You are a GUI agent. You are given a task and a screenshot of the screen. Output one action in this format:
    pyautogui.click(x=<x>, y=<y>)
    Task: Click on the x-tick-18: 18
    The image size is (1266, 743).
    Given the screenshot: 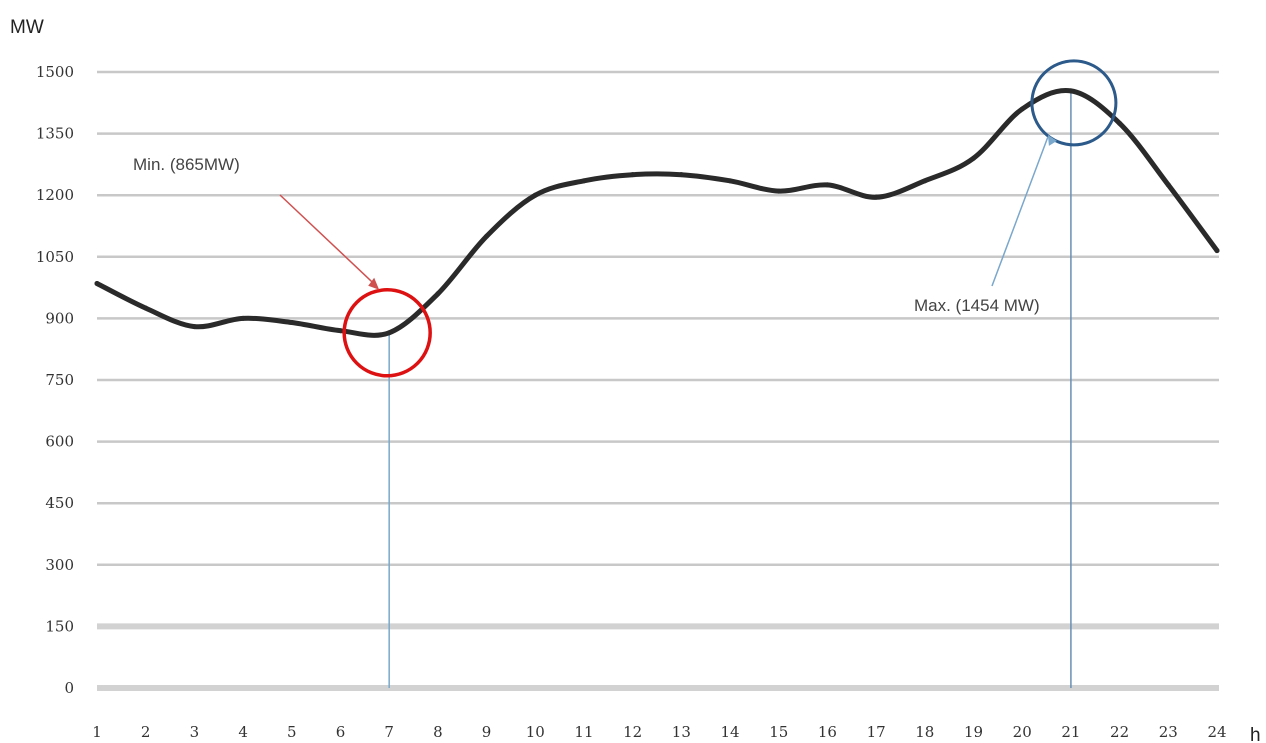 What is the action you would take?
    pyautogui.click(x=924, y=732)
    